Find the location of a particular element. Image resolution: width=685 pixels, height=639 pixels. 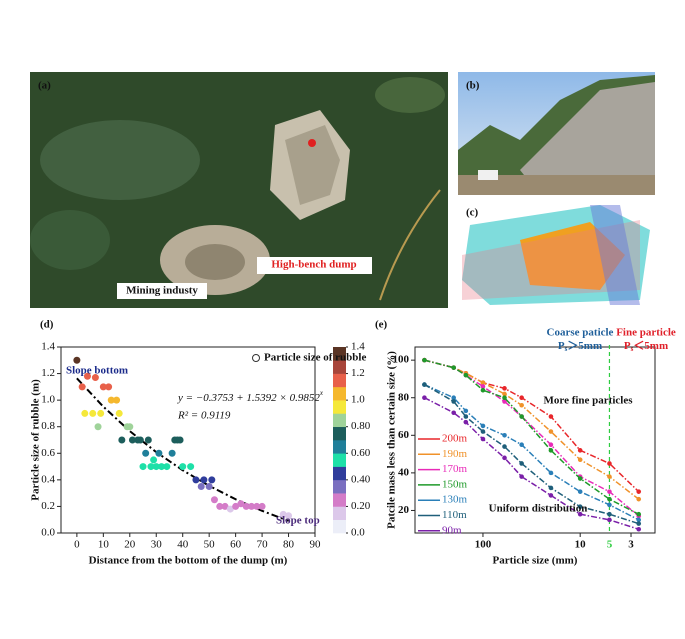

y-tick-label: 0.0 is located at coordinates (48, 533).